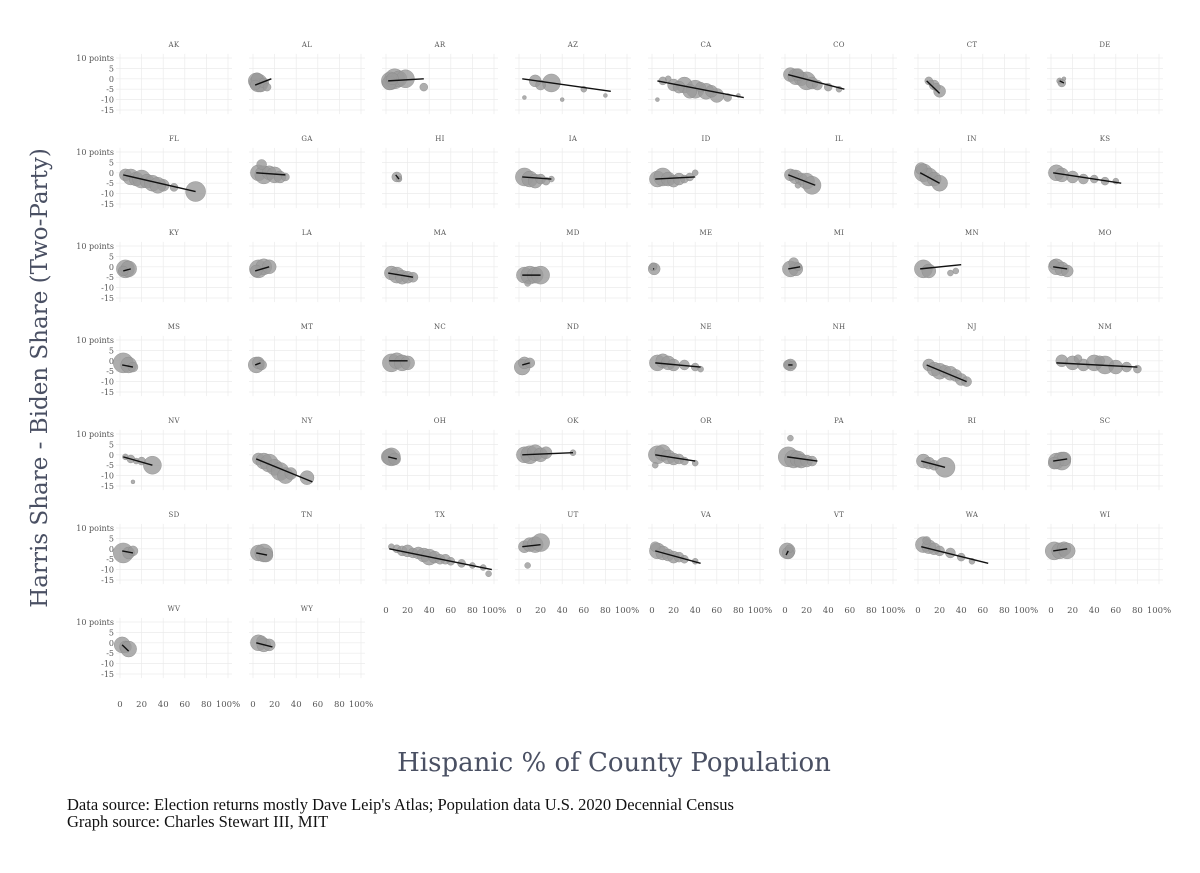  Describe the element at coordinates (573, 327) in the screenshot. I see `facet-label: ND` at that location.